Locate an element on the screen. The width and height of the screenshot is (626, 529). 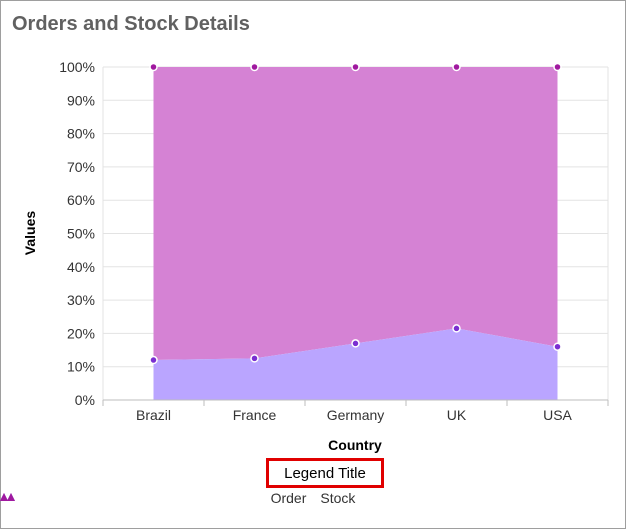
y-tick-label: 30% is located at coordinates (81, 300).